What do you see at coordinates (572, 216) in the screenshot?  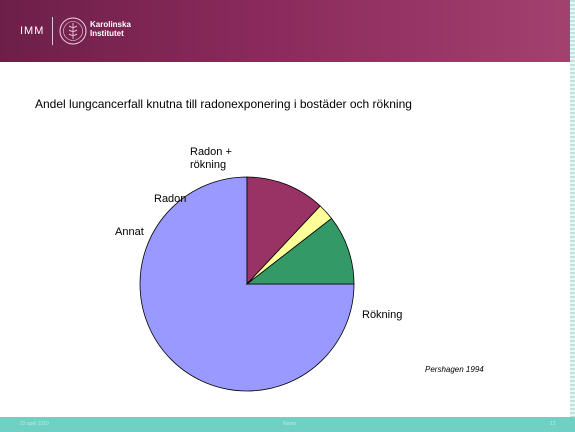 I see `decorative-side-border` at bounding box center [572, 216].